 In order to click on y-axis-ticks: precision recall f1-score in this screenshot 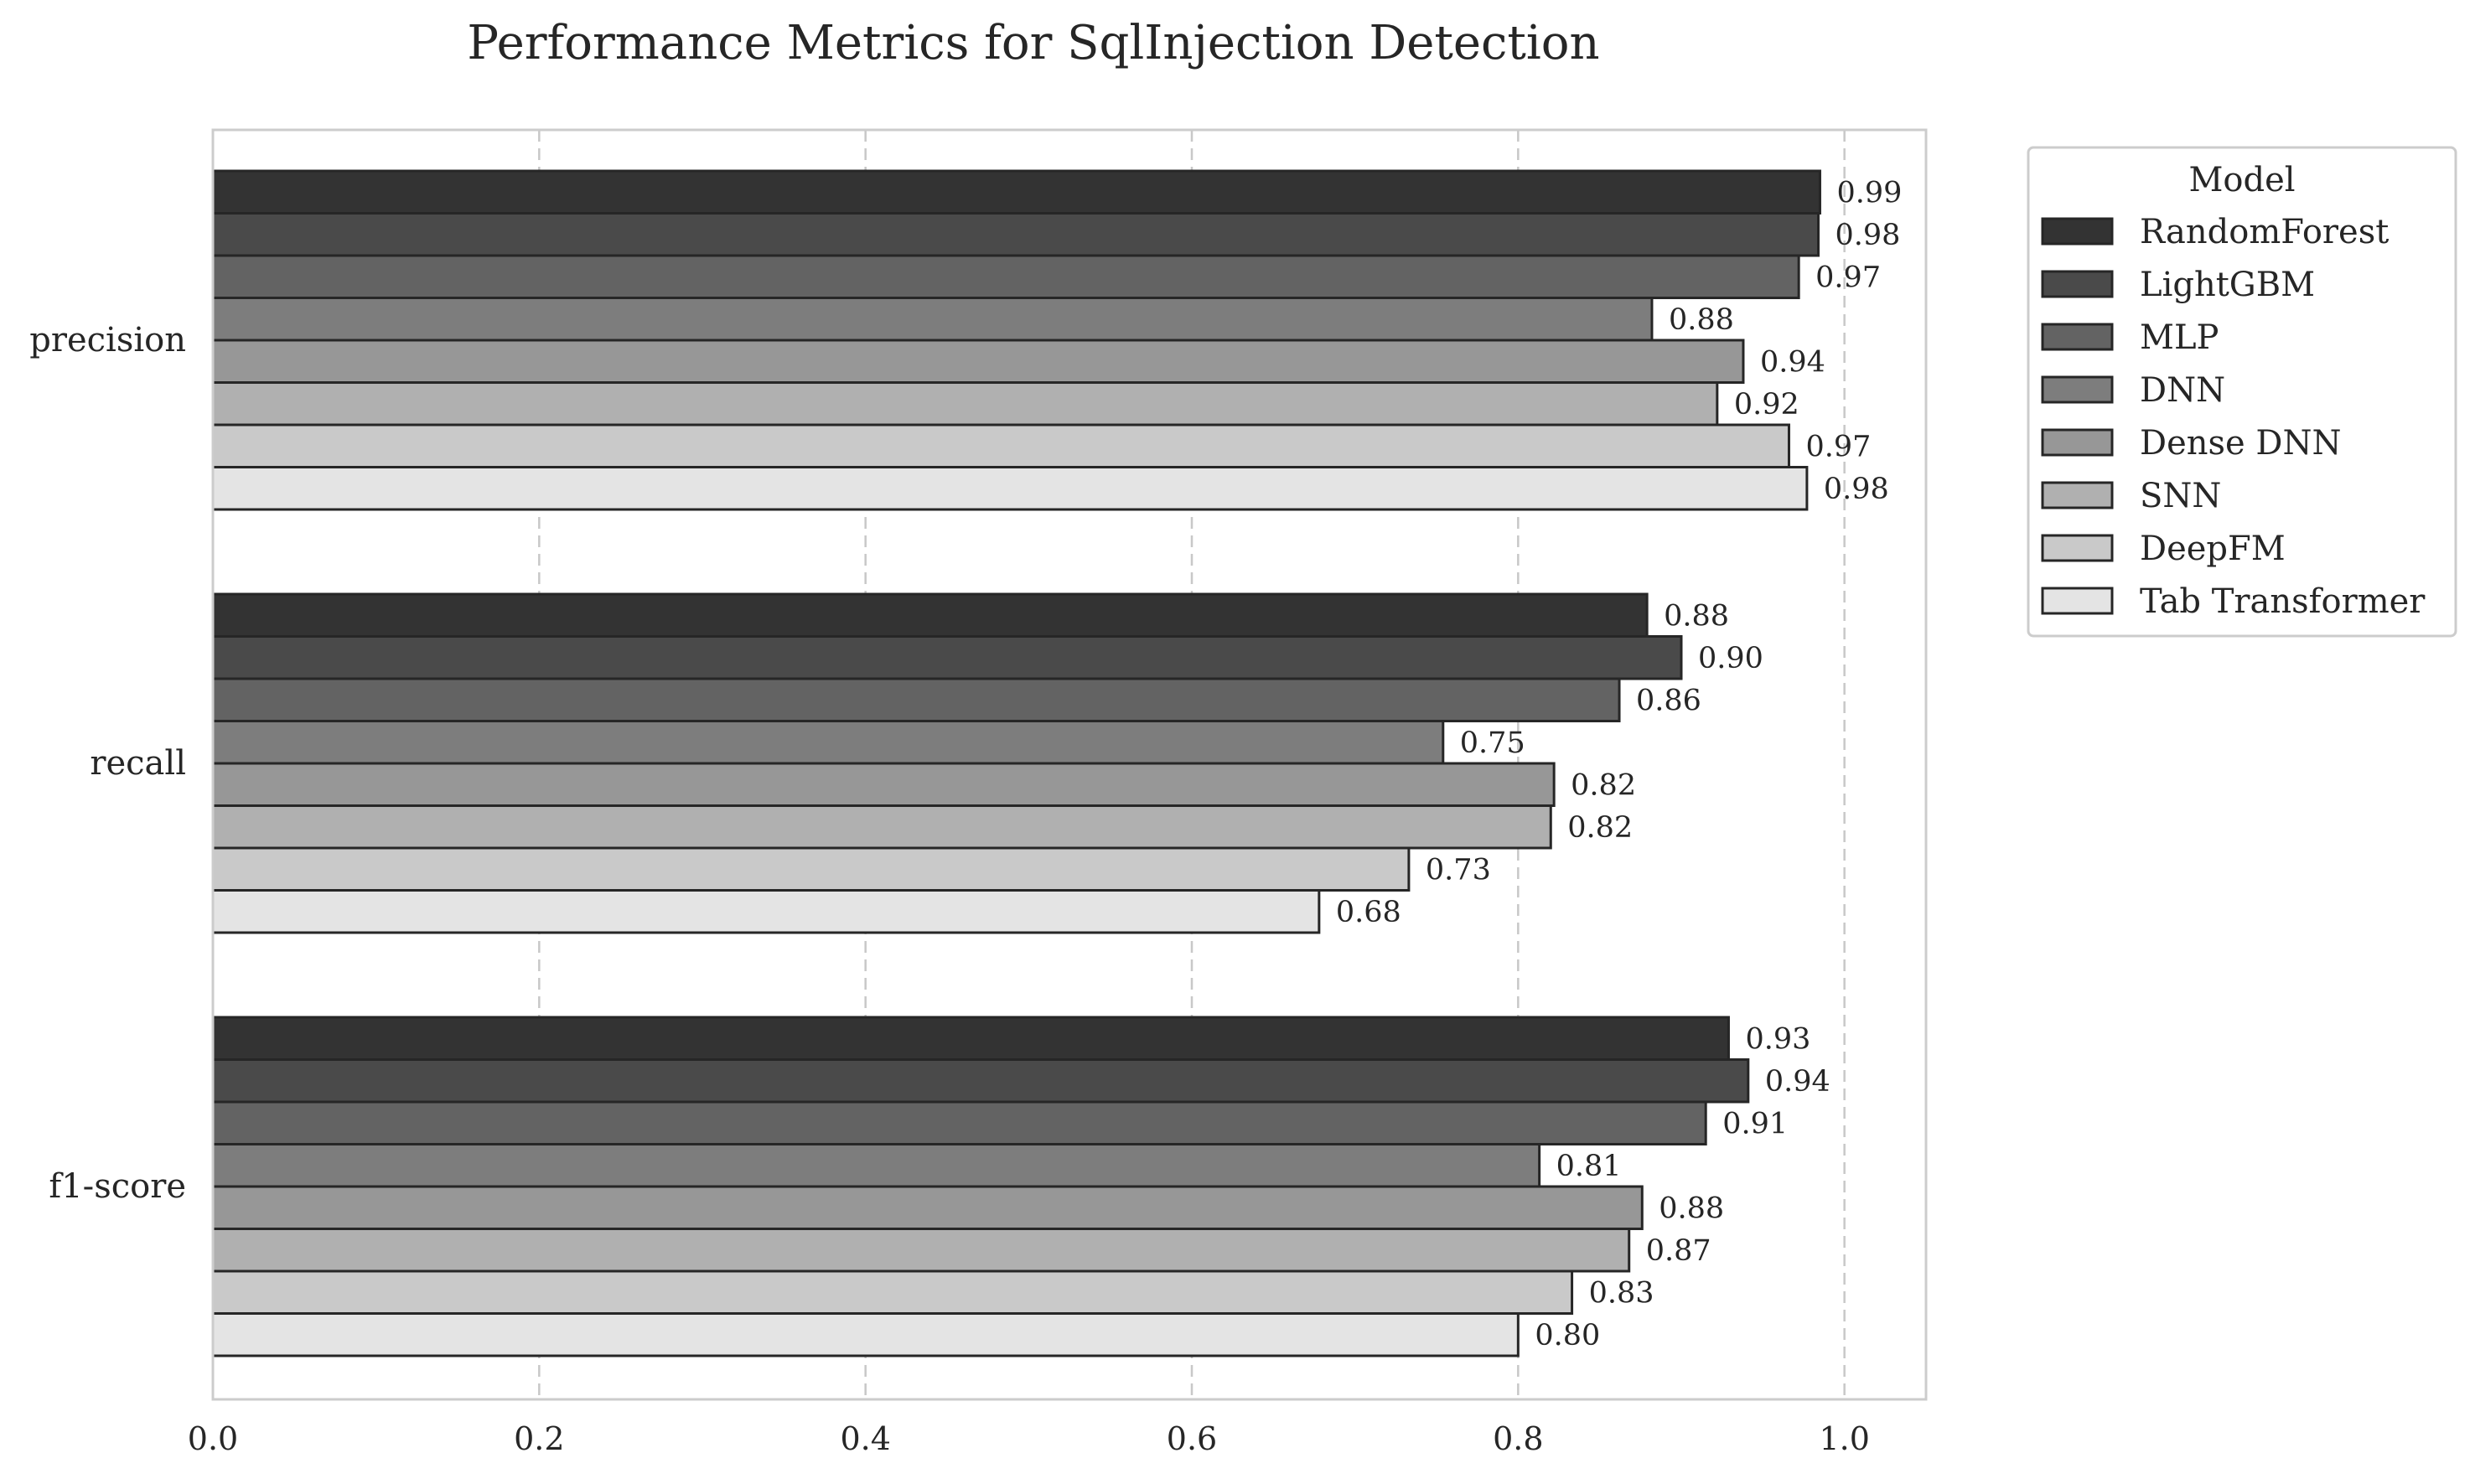, I will do `click(107, 763)`.